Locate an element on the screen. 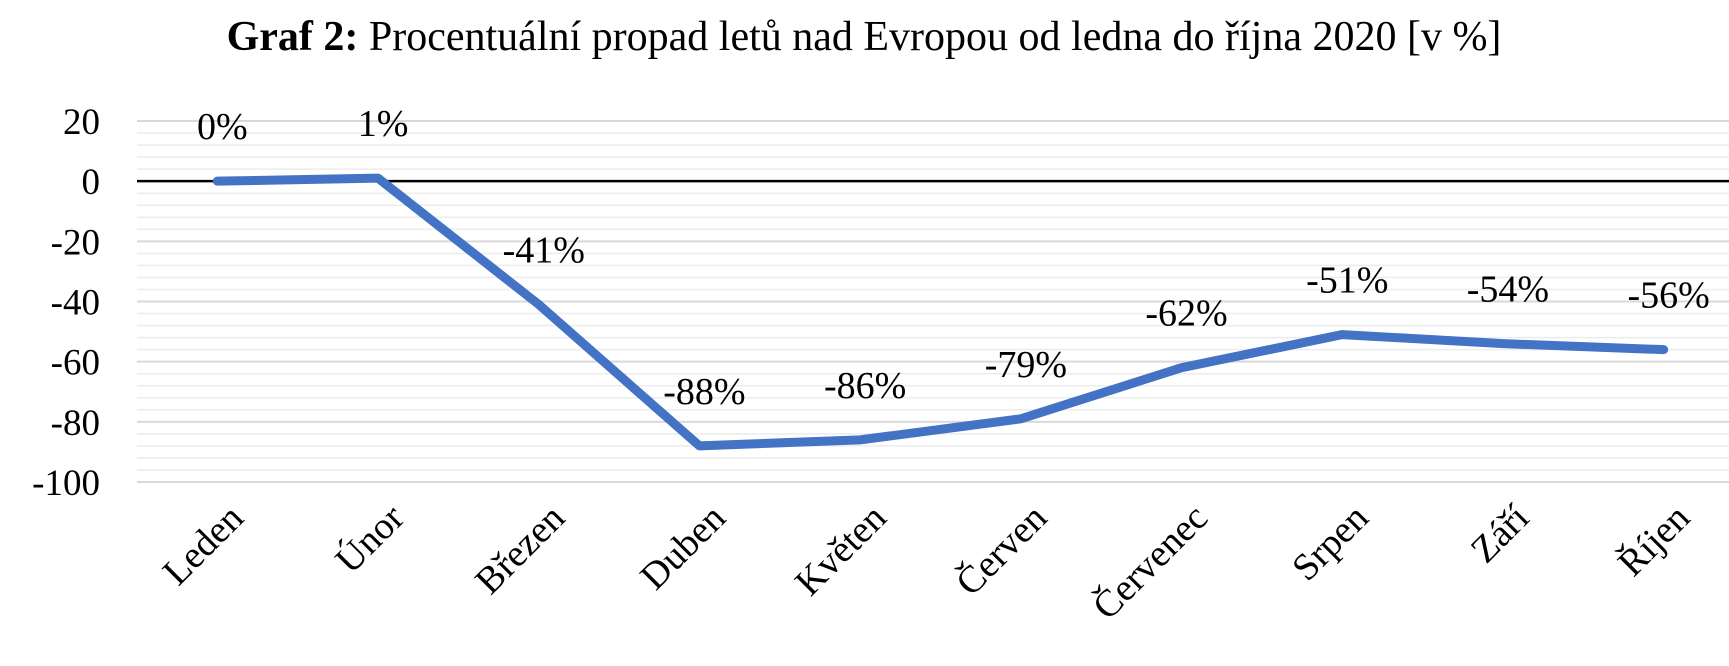  data-label: -86% is located at coordinates (865, 386).